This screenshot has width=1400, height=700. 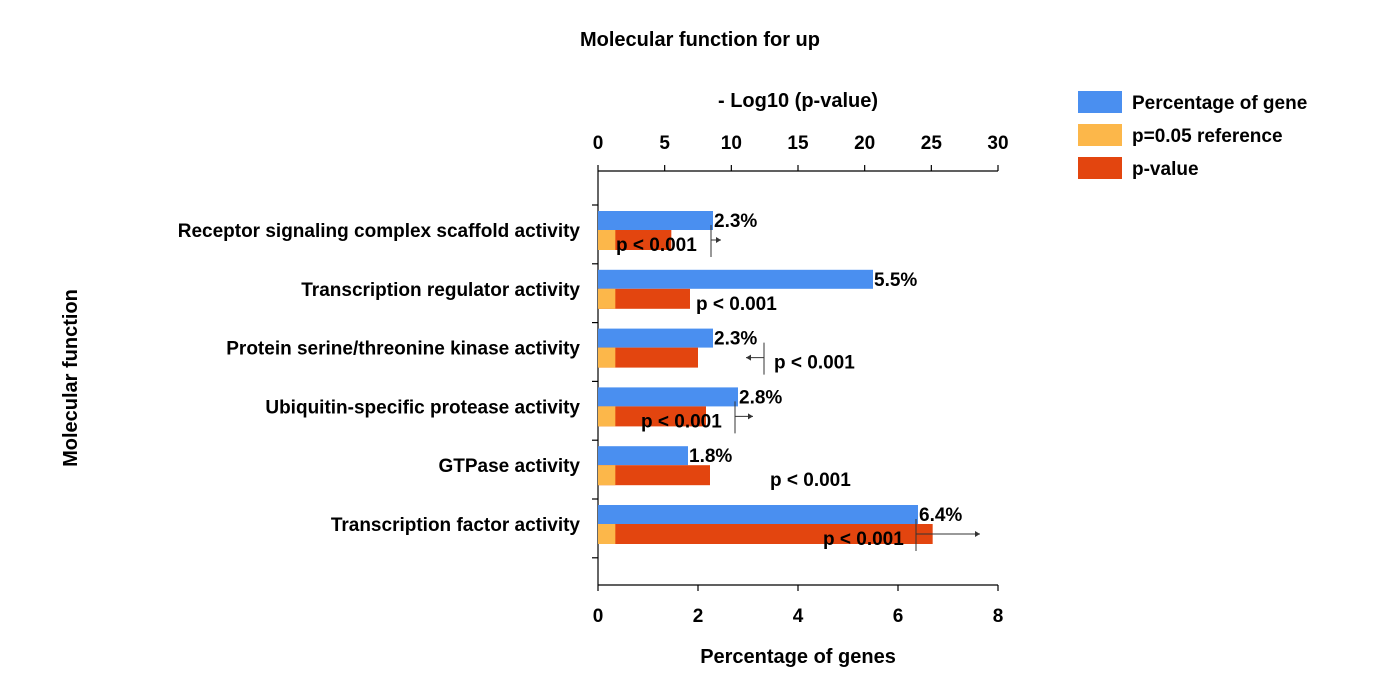 What do you see at coordinates (1165, 169) in the screenshot?
I see `legend-label: p-value` at bounding box center [1165, 169].